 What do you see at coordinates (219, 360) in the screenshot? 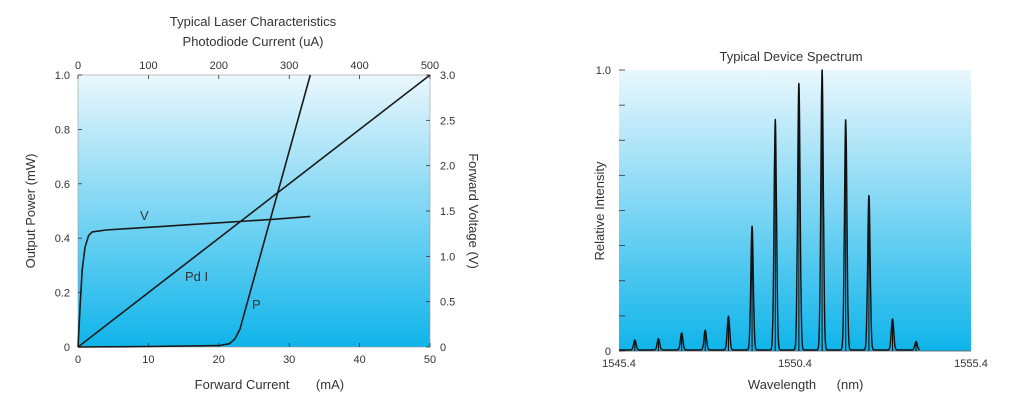
I see `chart1-x-tick-label: 20` at bounding box center [219, 360].